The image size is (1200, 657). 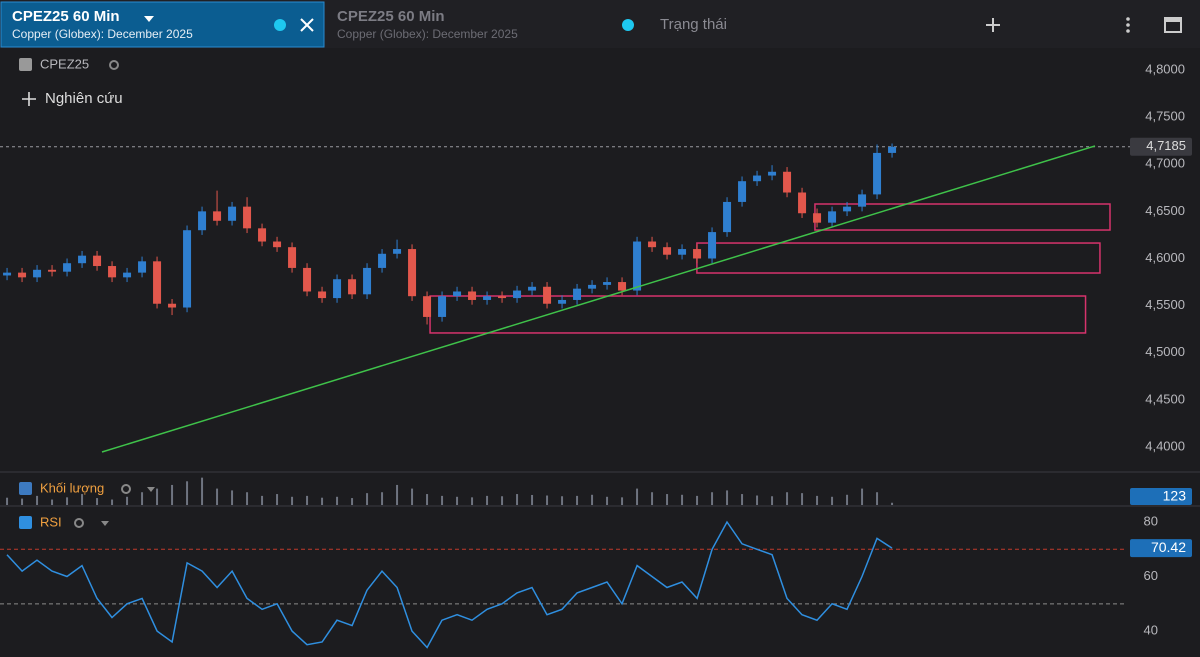 What do you see at coordinates (1161, 496) in the screenshot?
I see `volume-value-box` at bounding box center [1161, 496].